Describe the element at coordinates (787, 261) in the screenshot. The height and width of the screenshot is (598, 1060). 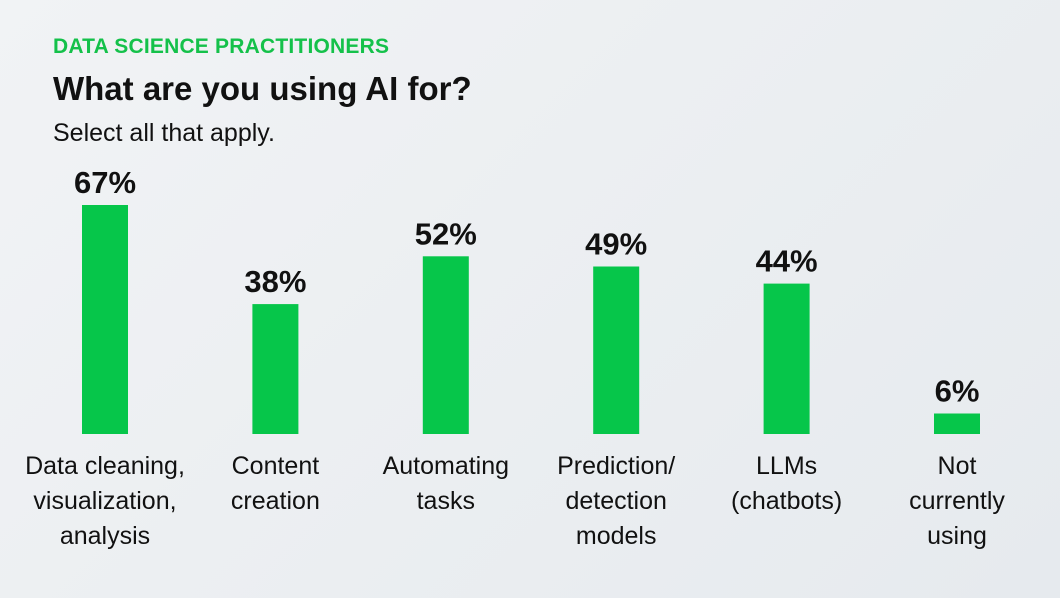
I see `value-label-5: 44%` at that location.